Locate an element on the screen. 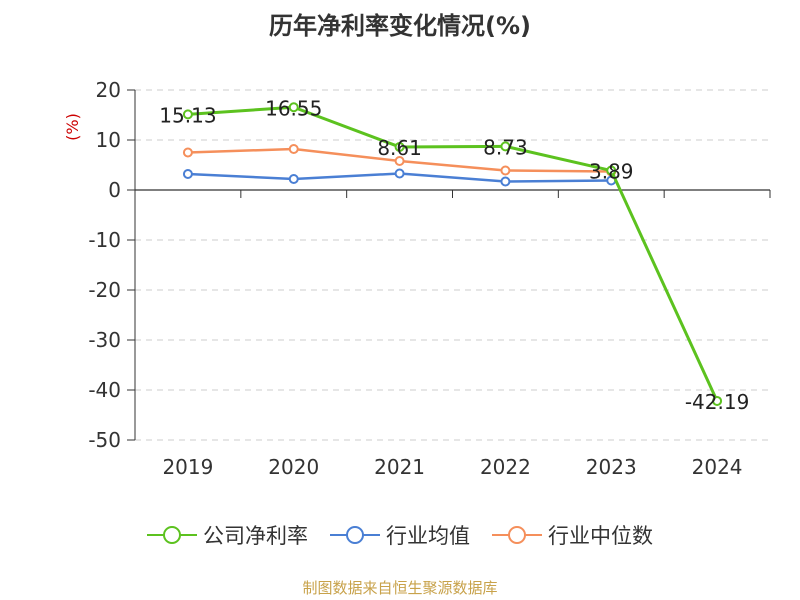 The image size is (800, 600). y-tick-label: 0 is located at coordinates (114, 190).